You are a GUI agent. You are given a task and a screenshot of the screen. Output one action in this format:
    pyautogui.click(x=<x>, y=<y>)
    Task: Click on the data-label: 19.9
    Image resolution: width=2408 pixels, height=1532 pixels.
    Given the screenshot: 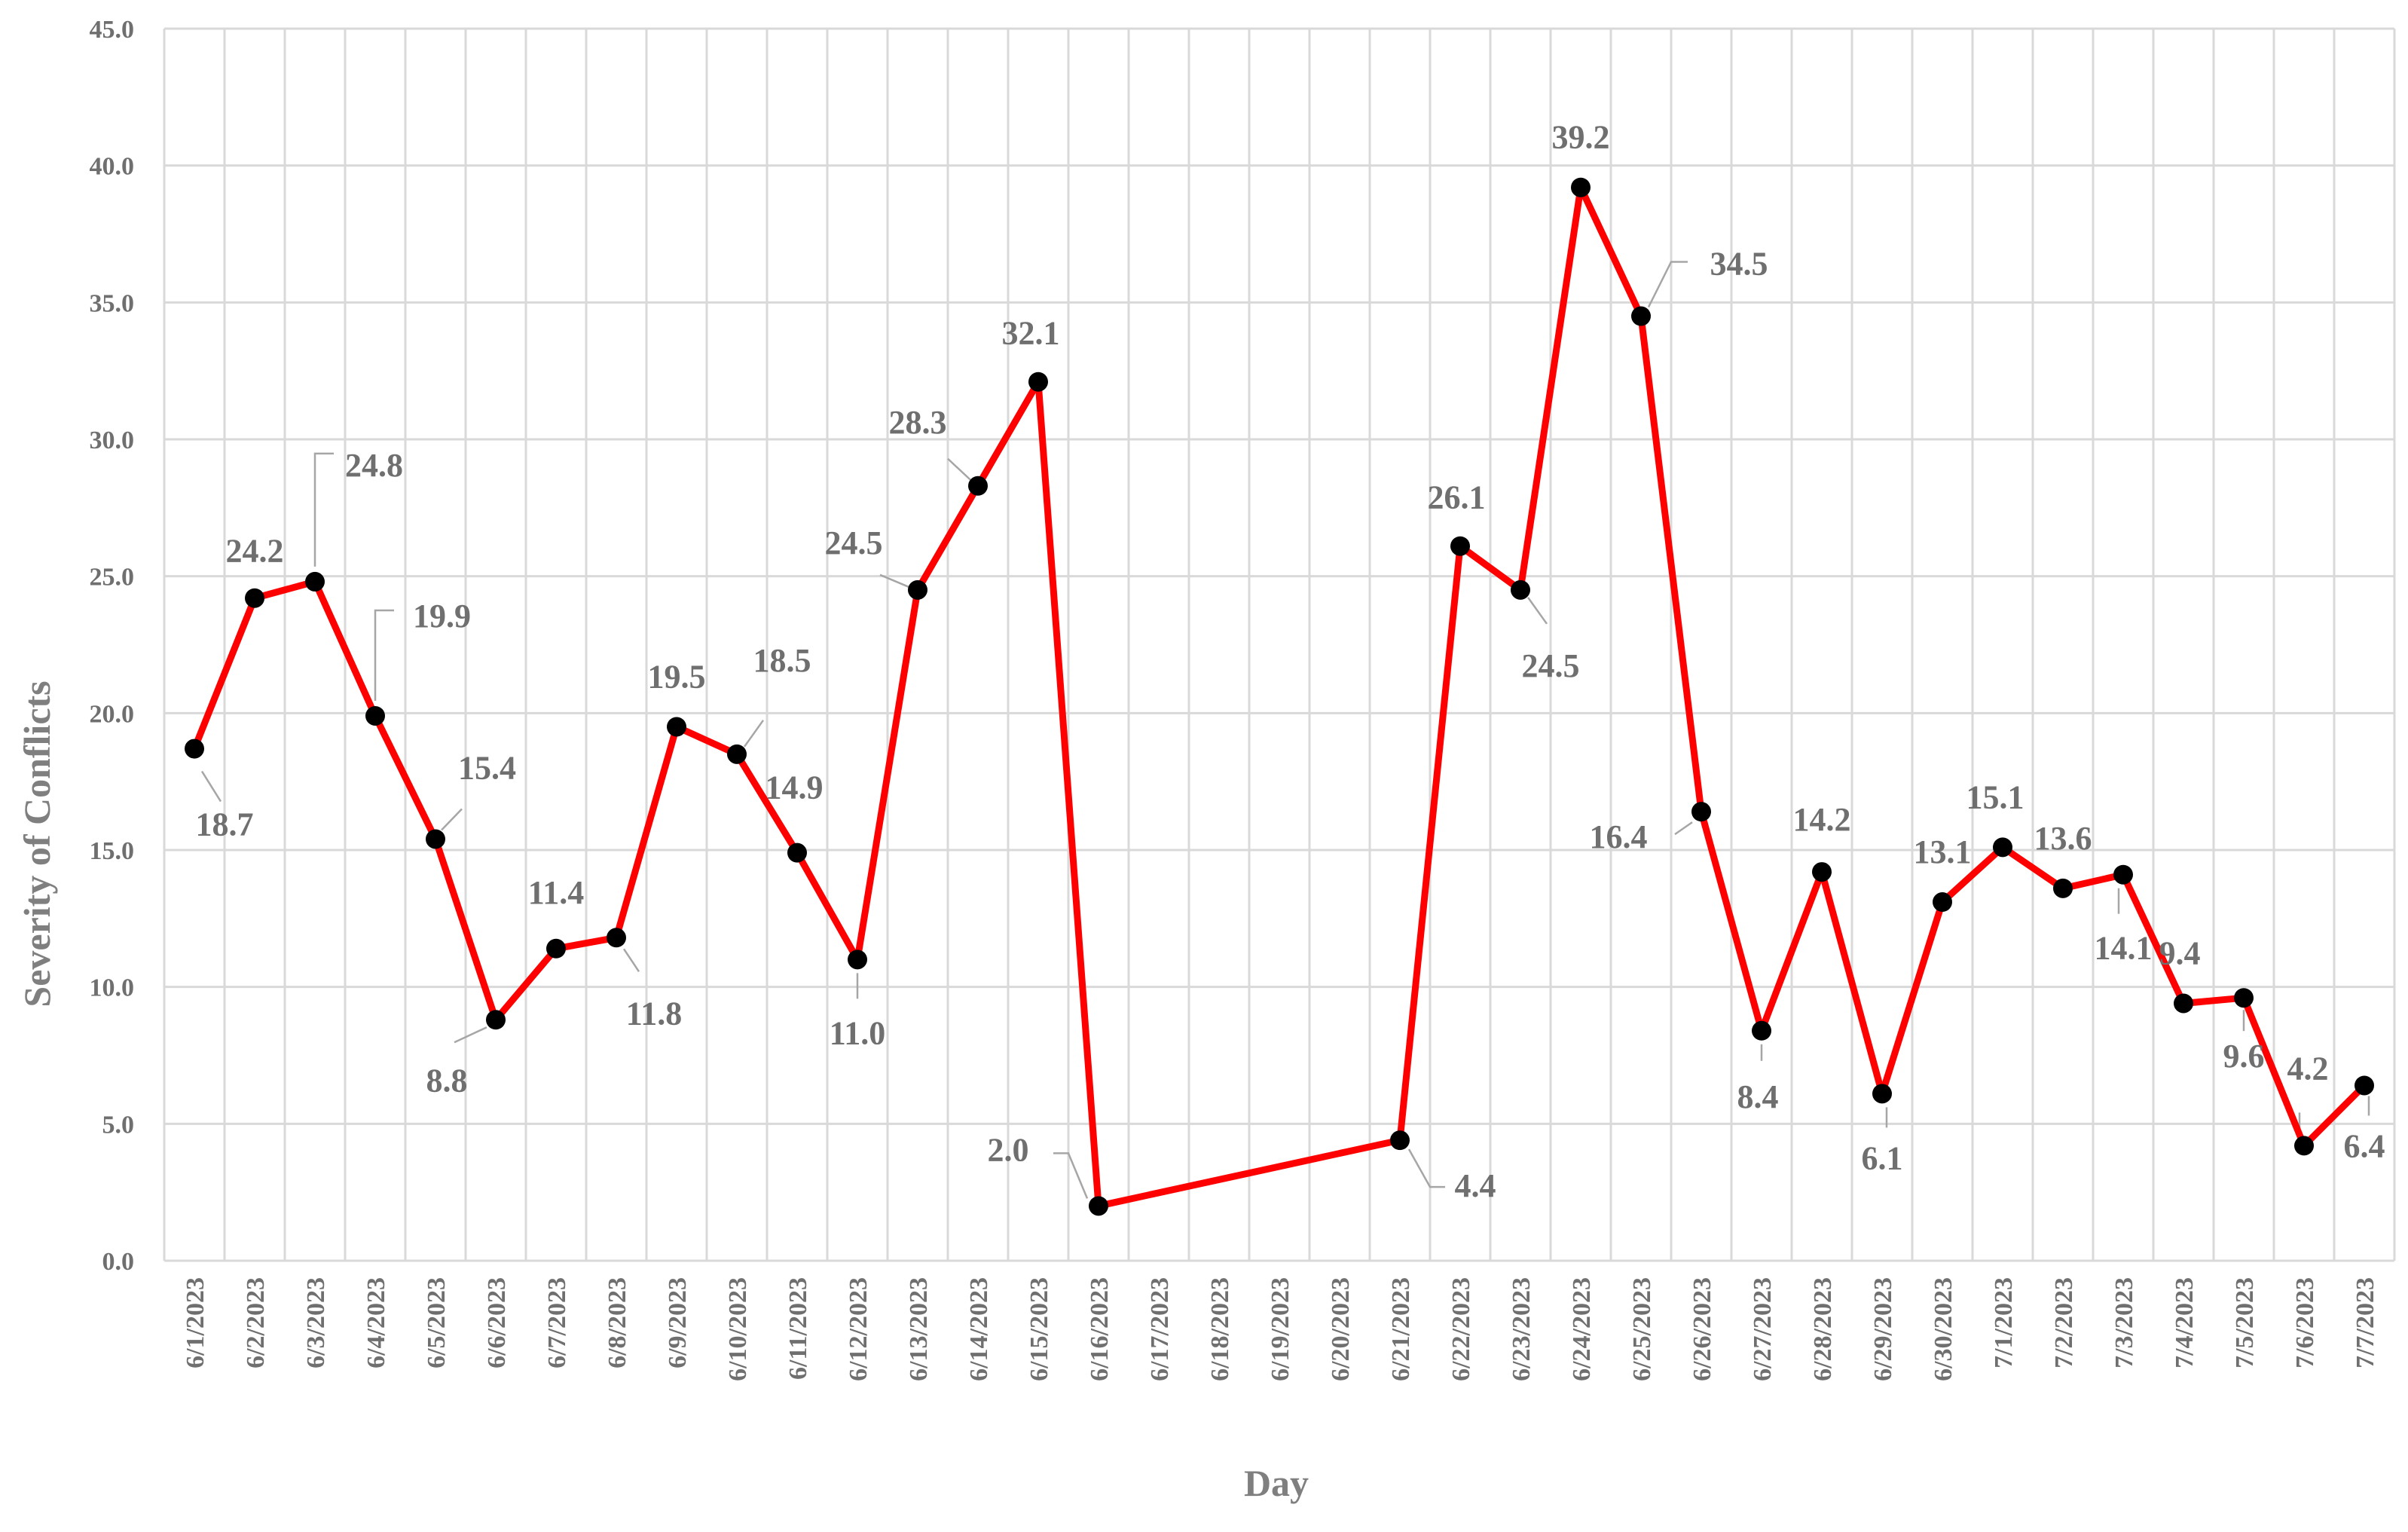 What is the action you would take?
    pyautogui.click(x=442, y=617)
    